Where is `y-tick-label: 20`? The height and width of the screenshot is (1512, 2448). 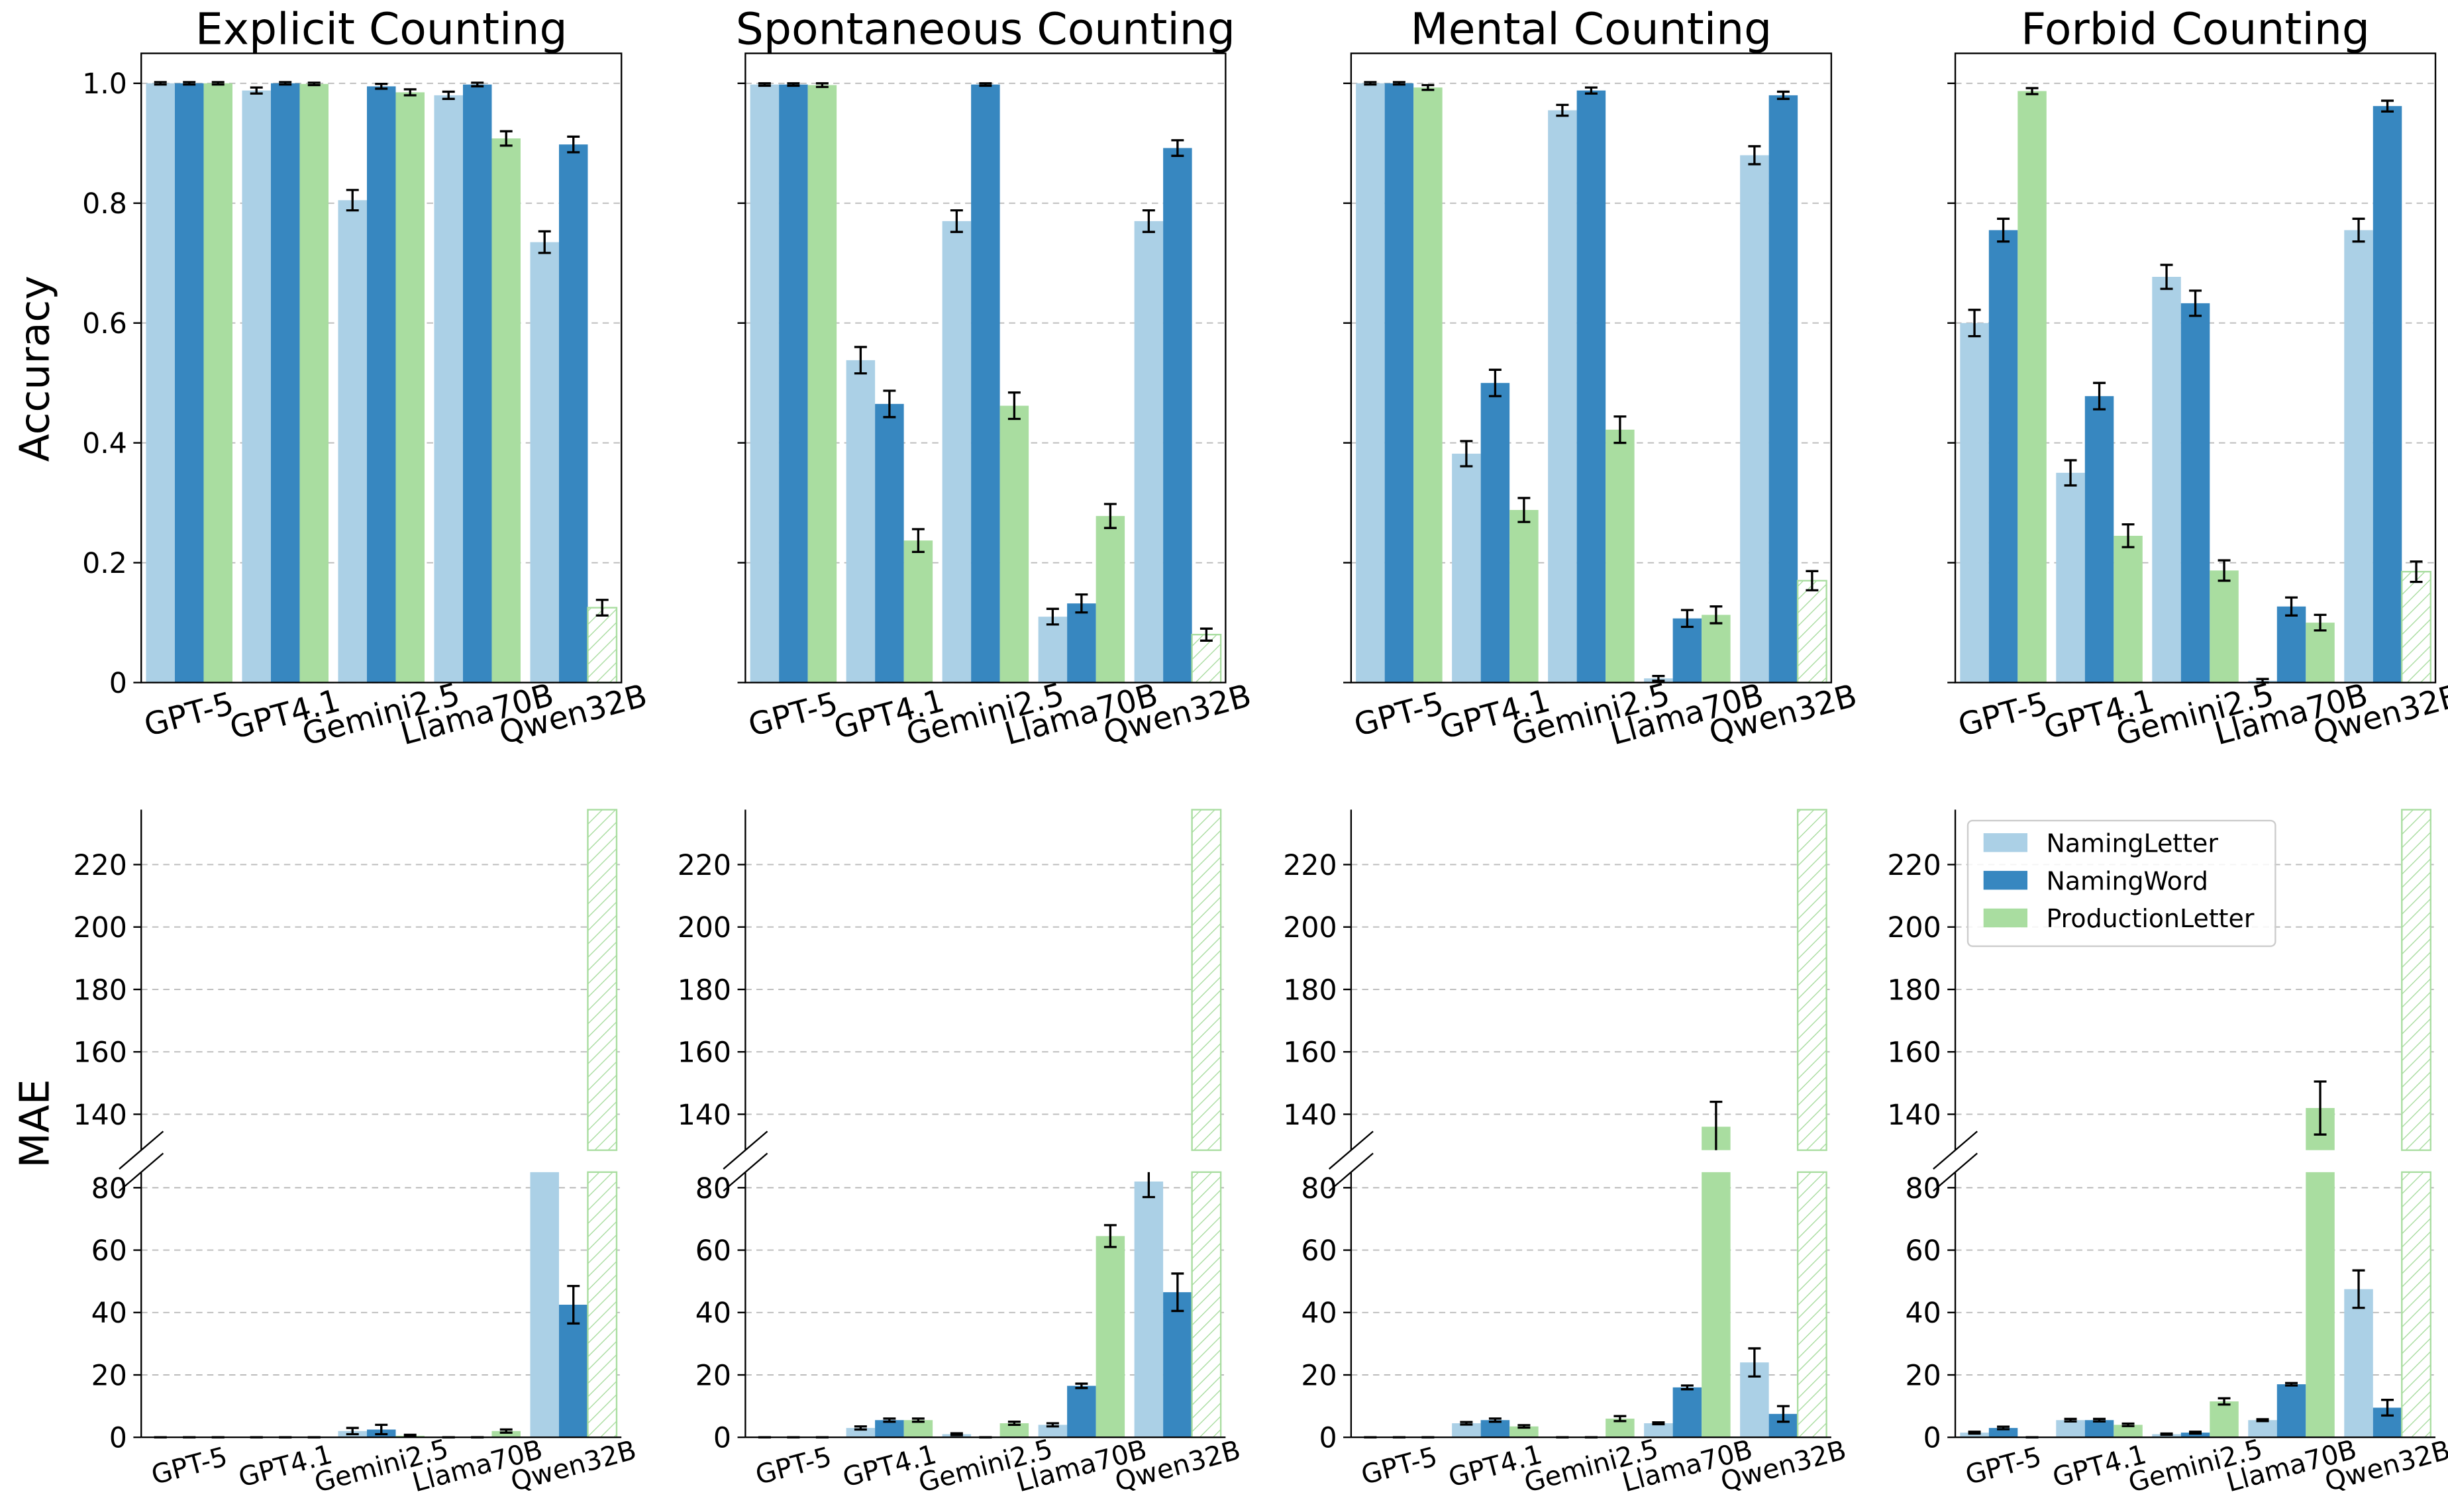 y-tick-label: 20 is located at coordinates (713, 1376).